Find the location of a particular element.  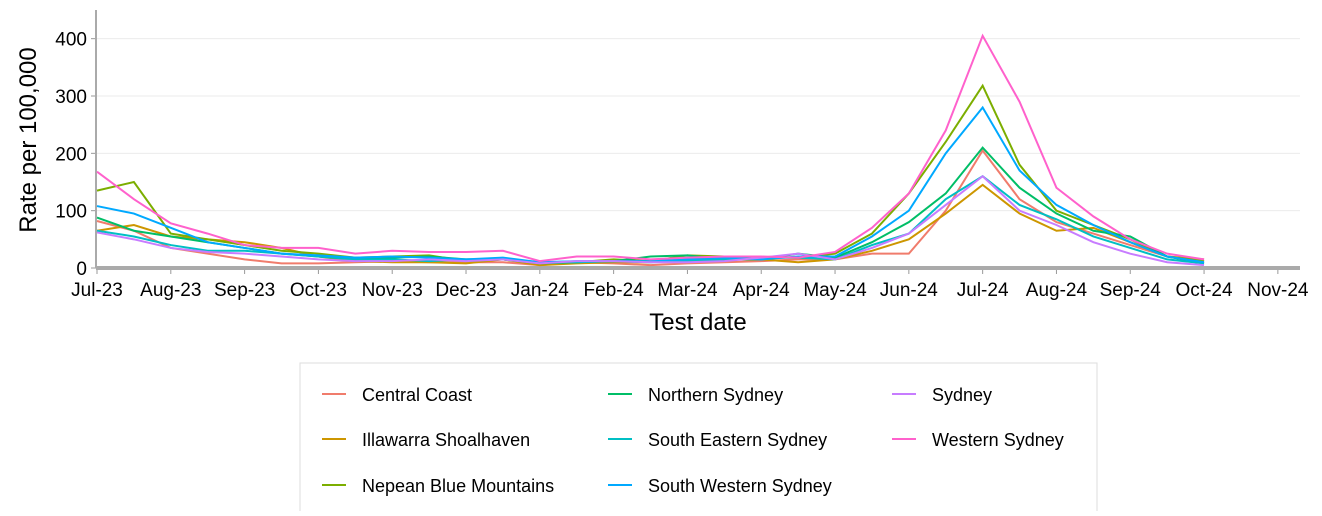

legend-label: Sydney is located at coordinates (962, 395).